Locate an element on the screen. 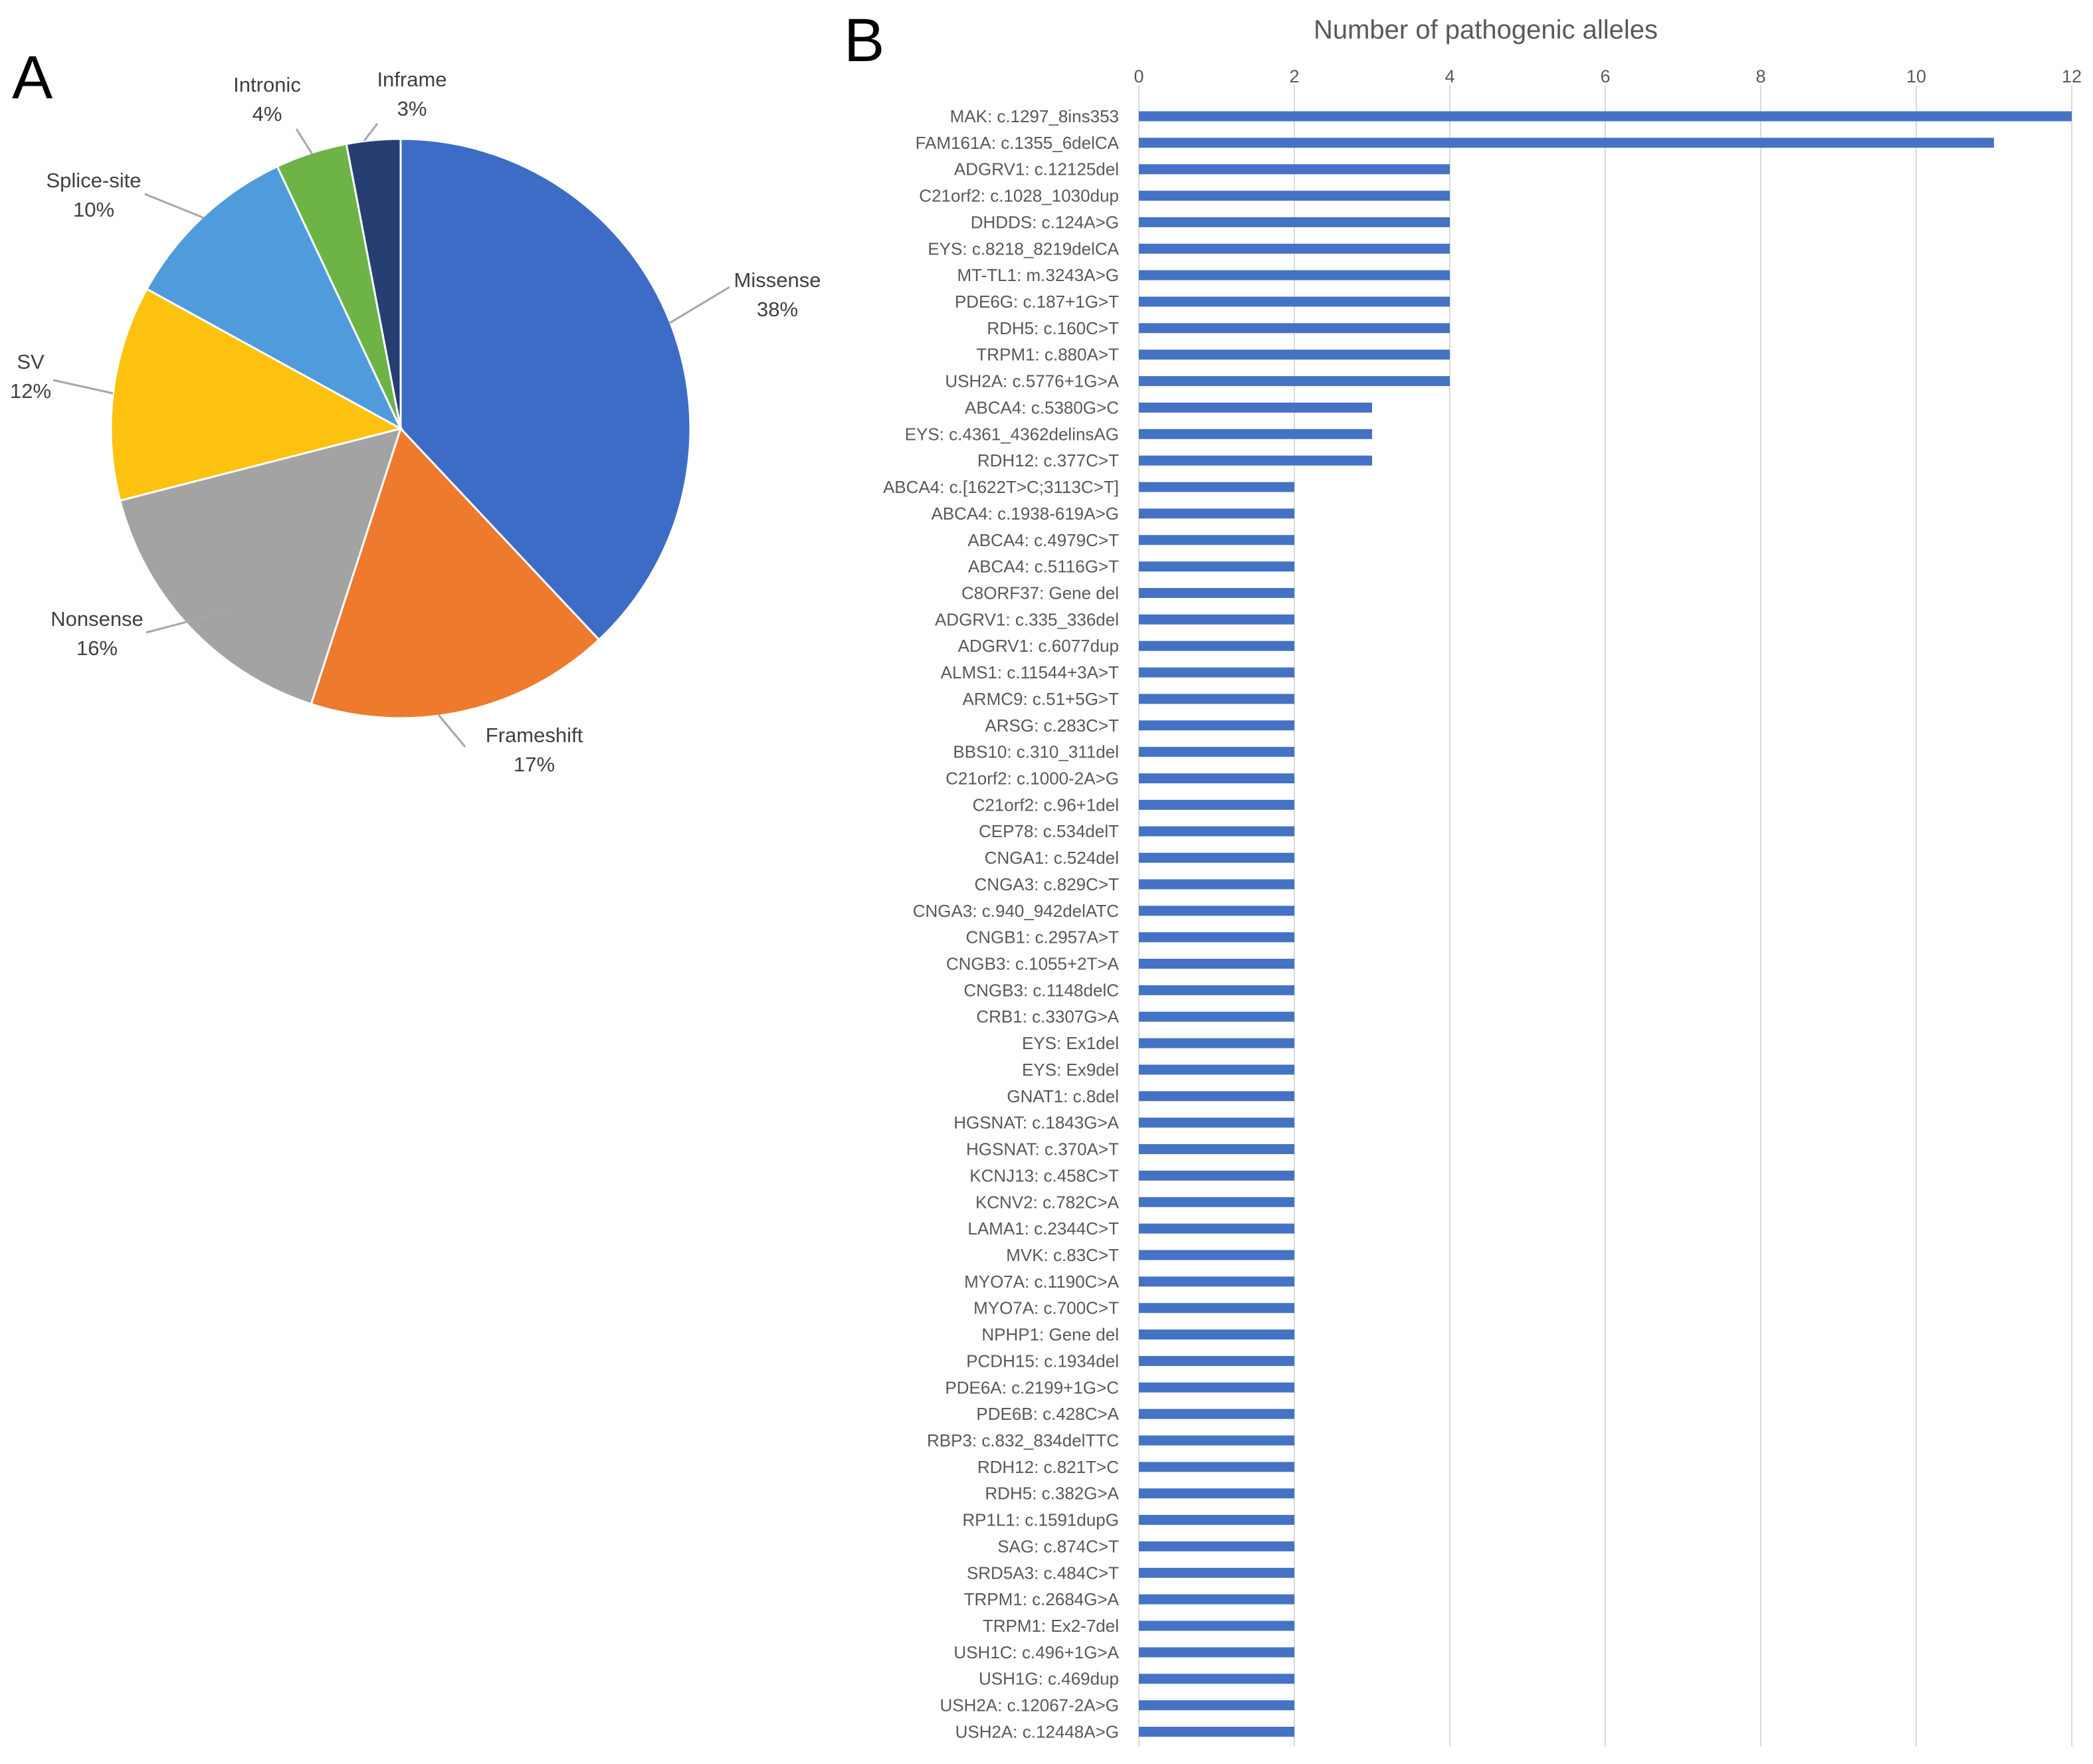 This screenshot has width=2093, height=1764. bar-adgrv1-c-12125del is located at coordinates (1294, 169).